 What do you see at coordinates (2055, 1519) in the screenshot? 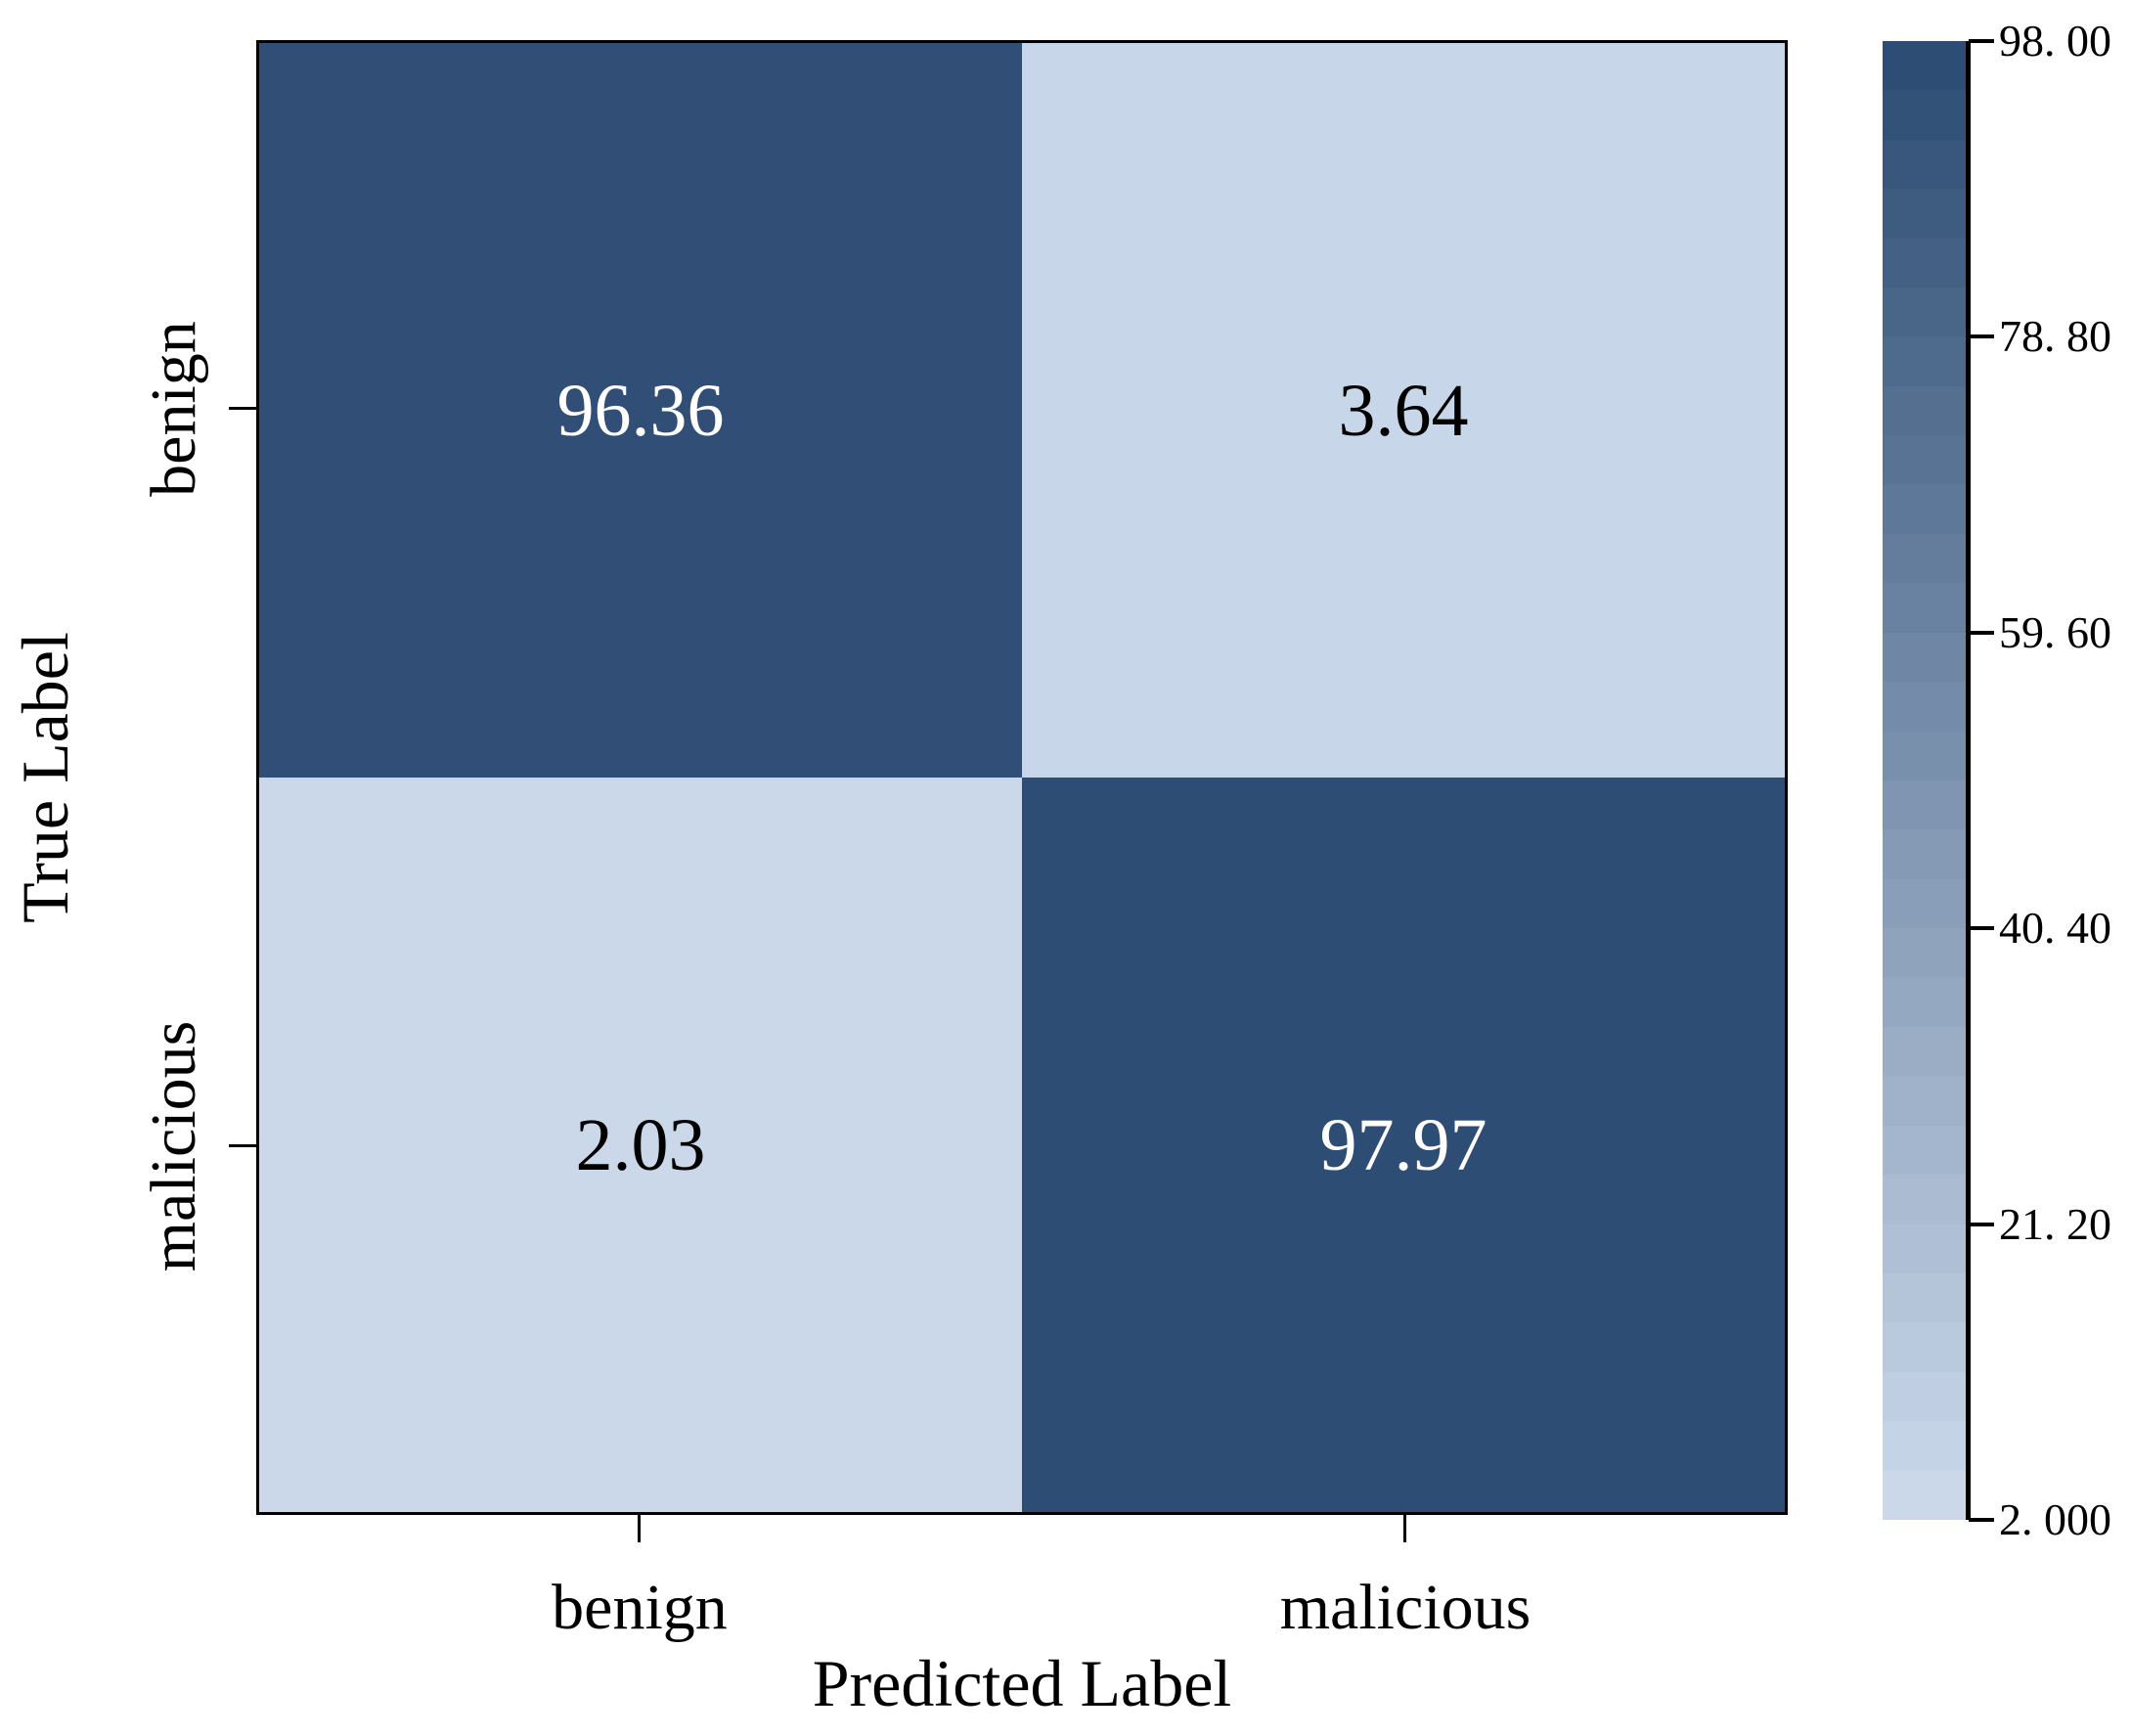
I see `colorbar-tick-label: 2. 000` at bounding box center [2055, 1519].